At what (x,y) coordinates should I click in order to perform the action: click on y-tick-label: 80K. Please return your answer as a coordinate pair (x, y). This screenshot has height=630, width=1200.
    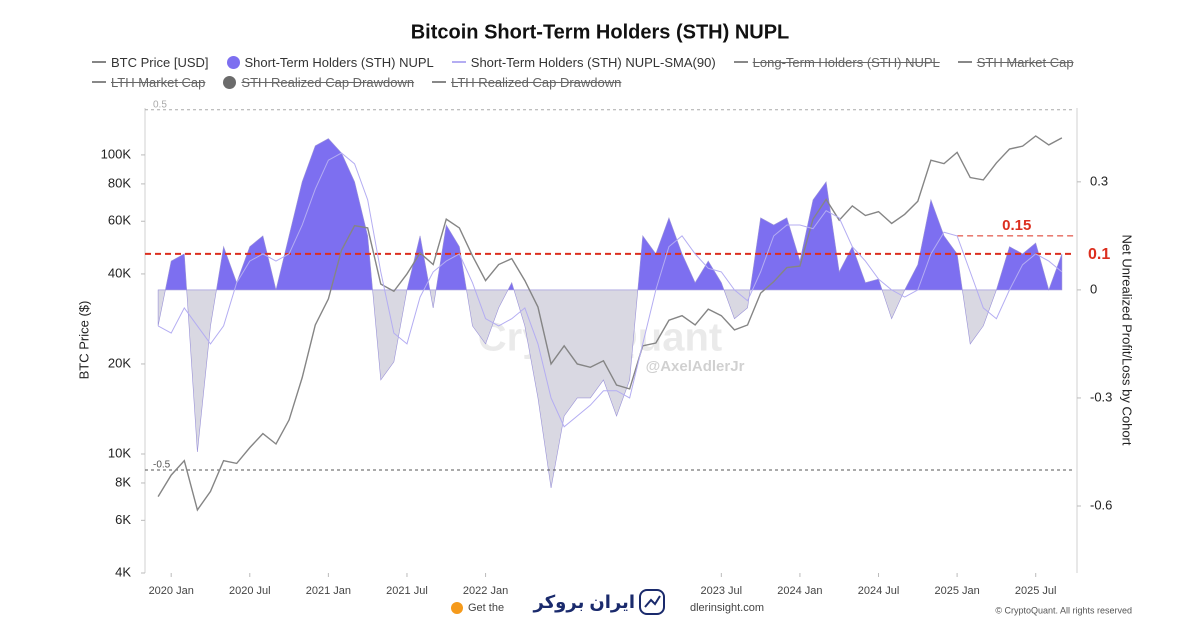
    Looking at the image, I should click on (119, 182).